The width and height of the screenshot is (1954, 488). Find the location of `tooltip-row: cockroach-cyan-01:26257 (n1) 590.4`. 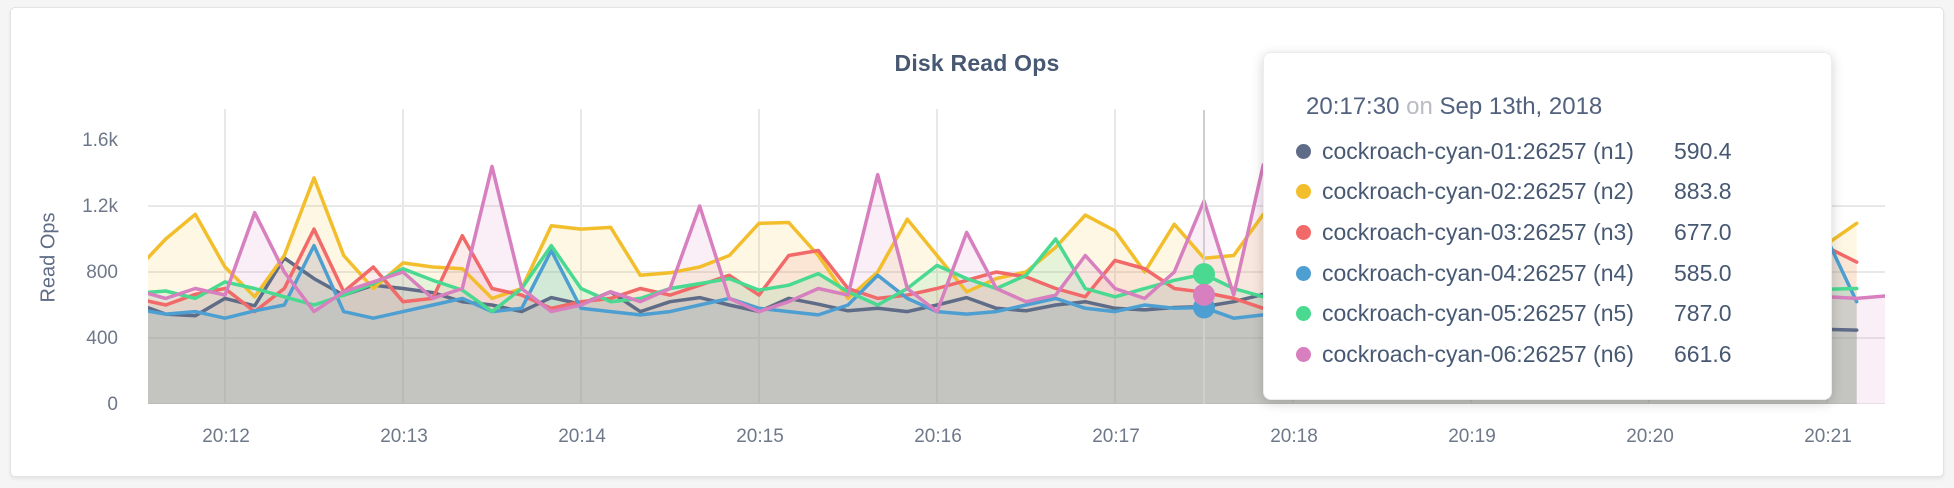

tooltip-row: cockroach-cyan-01:26257 (n1) 590.4 is located at coordinates (1547, 151).